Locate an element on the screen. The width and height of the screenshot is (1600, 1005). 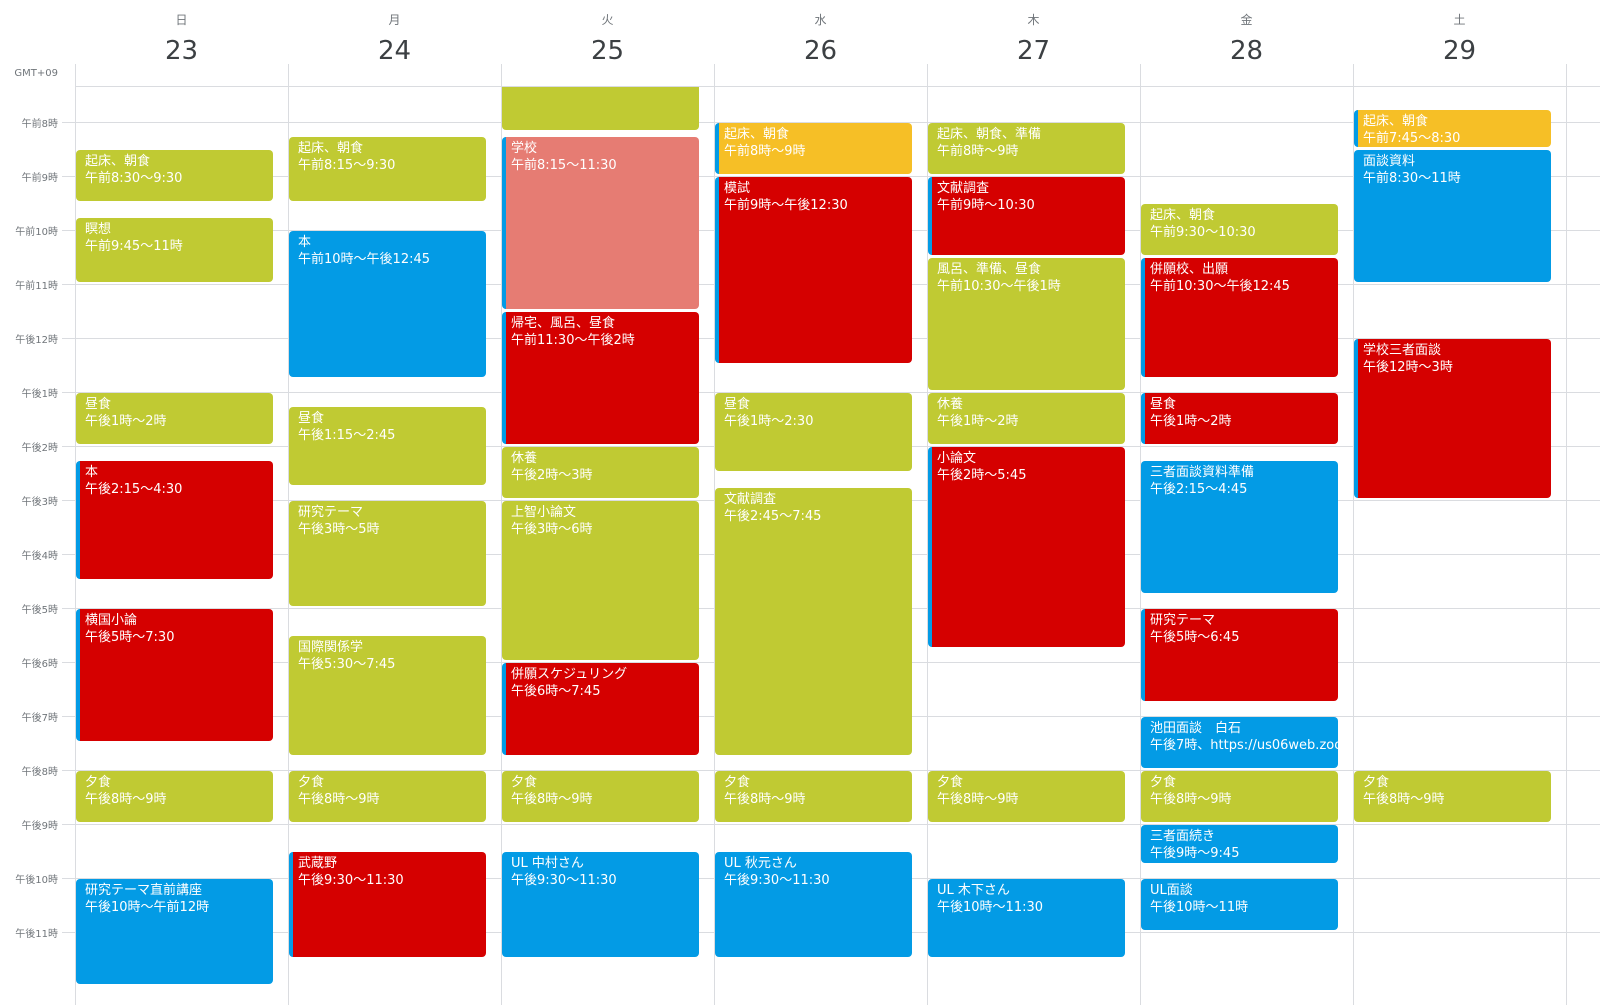
event-time: 午前9時〜10:30 is located at coordinates (986, 205).